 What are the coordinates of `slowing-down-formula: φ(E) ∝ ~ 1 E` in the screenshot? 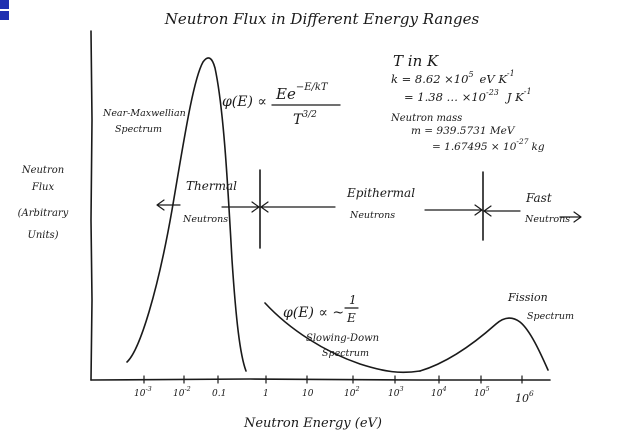 It's located at (321, 309).